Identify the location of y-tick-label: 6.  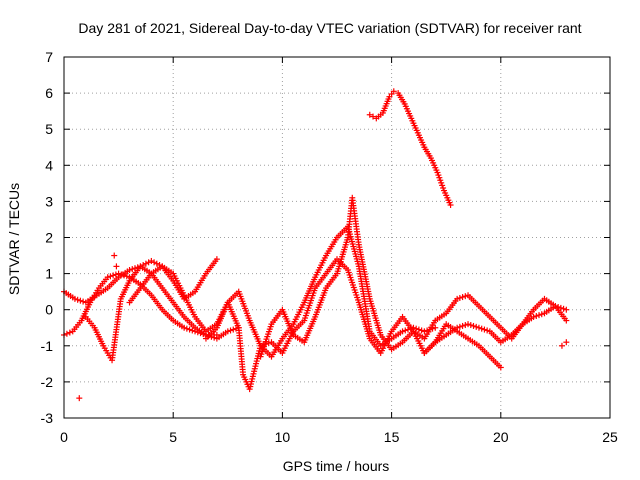
(49, 93).